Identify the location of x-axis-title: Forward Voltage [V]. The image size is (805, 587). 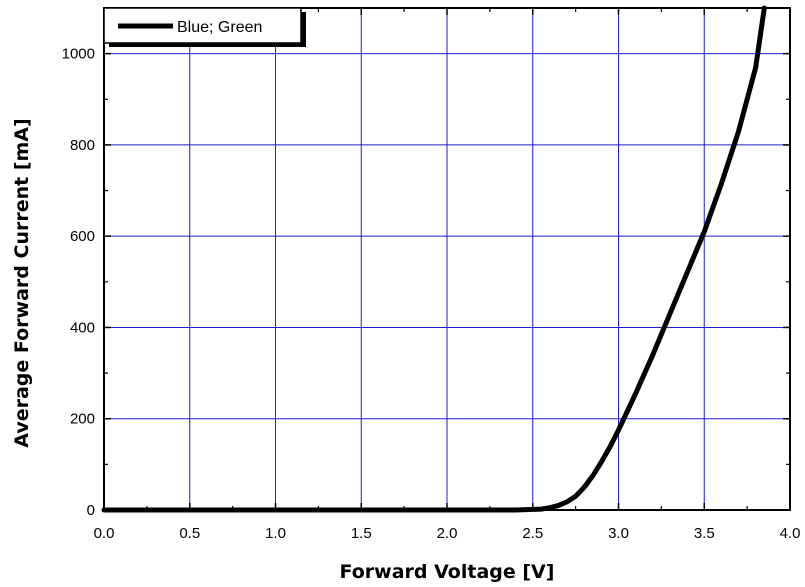
(447, 572).